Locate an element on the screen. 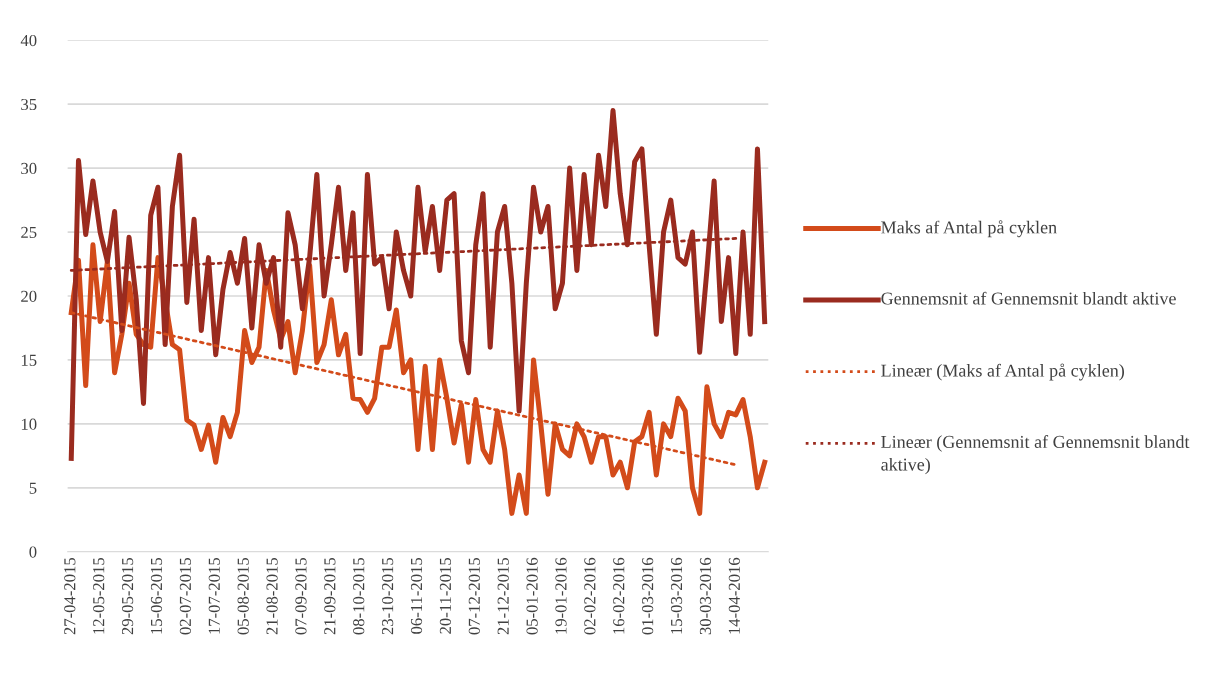  legend-label: Lineær (Maks af Antal på cyklen) is located at coordinates (1003, 372).